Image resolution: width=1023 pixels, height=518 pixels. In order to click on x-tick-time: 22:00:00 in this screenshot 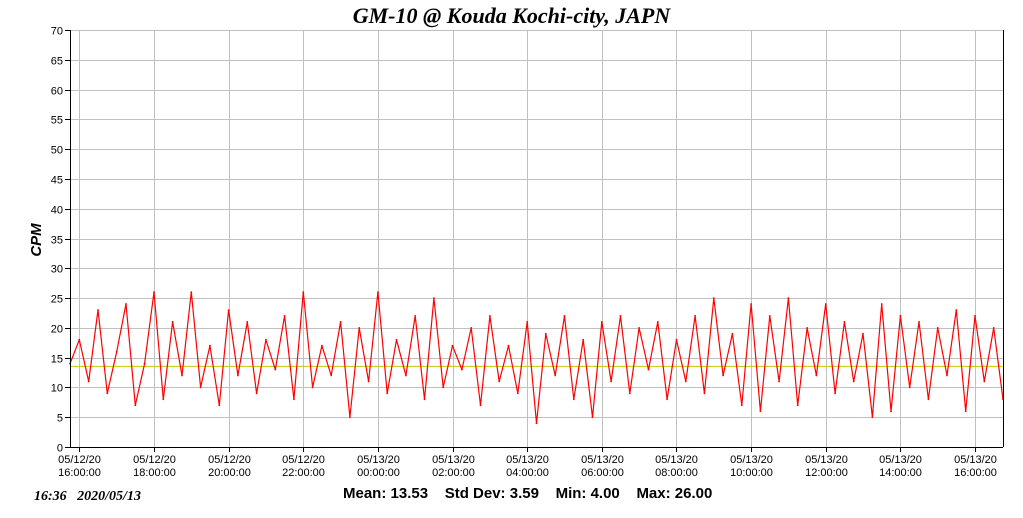, I will do `click(303, 473)`.